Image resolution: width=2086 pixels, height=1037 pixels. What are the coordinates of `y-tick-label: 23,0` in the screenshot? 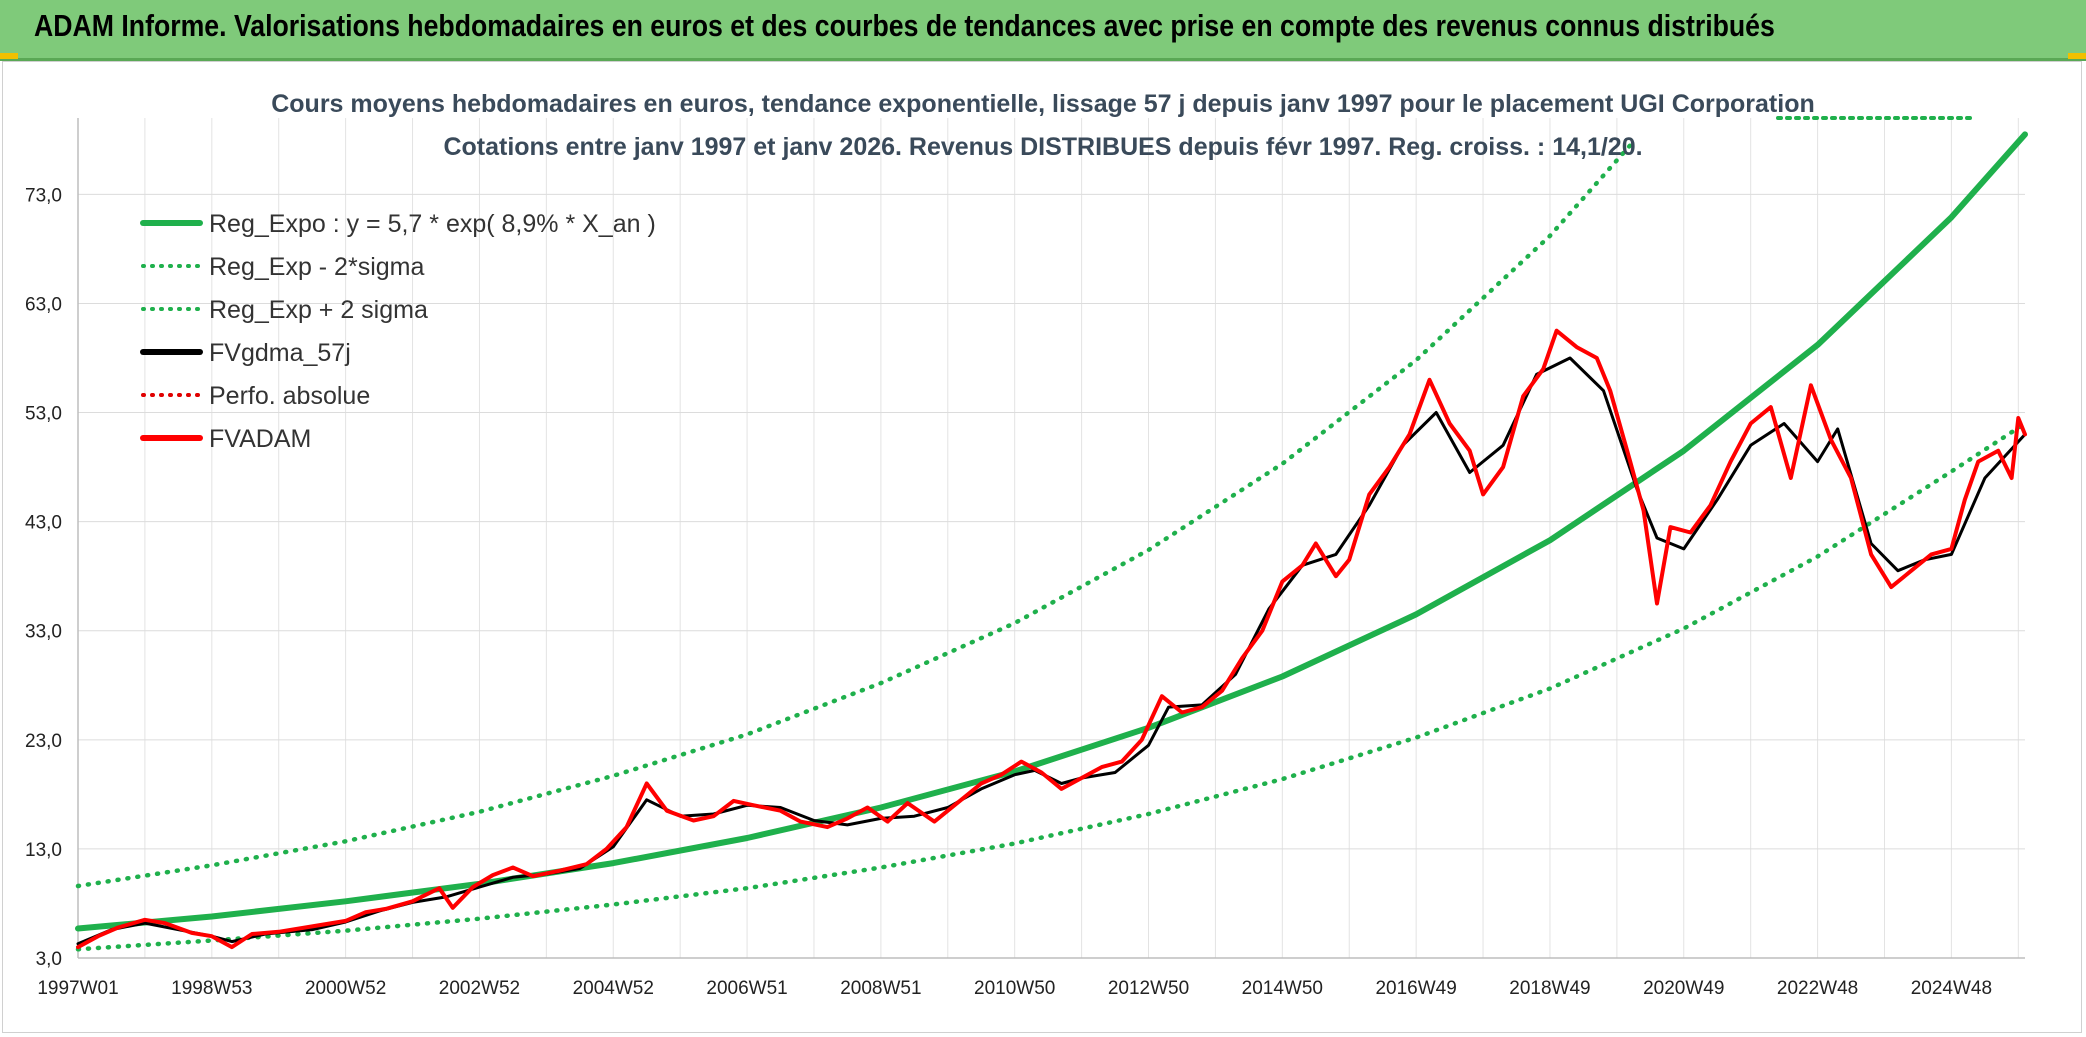 It's located at (43, 741).